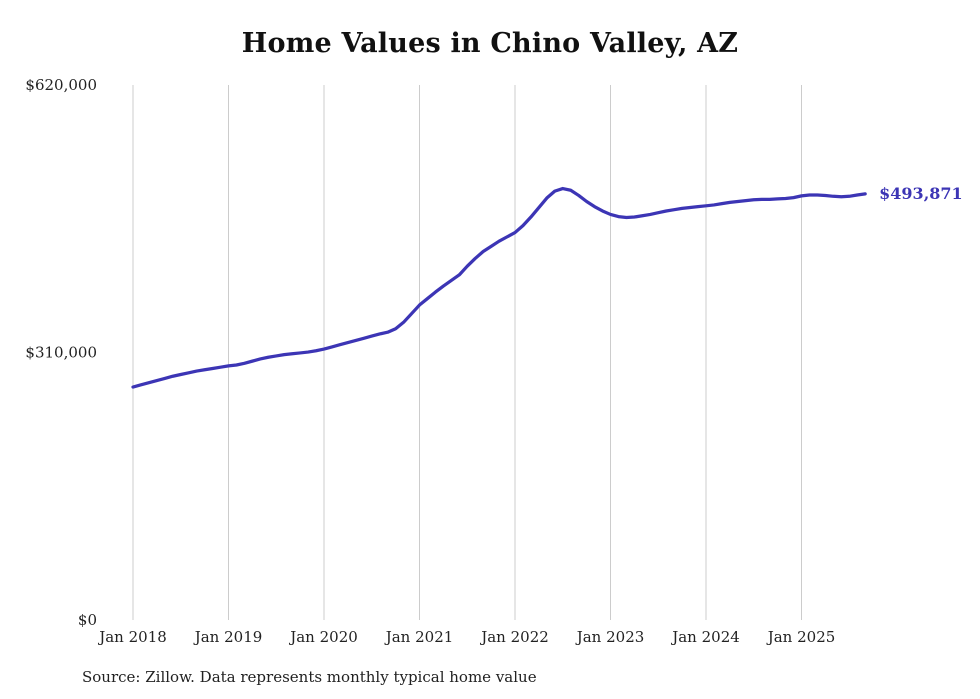 The width and height of the screenshot is (980, 699). What do you see at coordinates (490, 43) in the screenshot?
I see `chart-title: Home Values in Chino Valley, AZ` at bounding box center [490, 43].